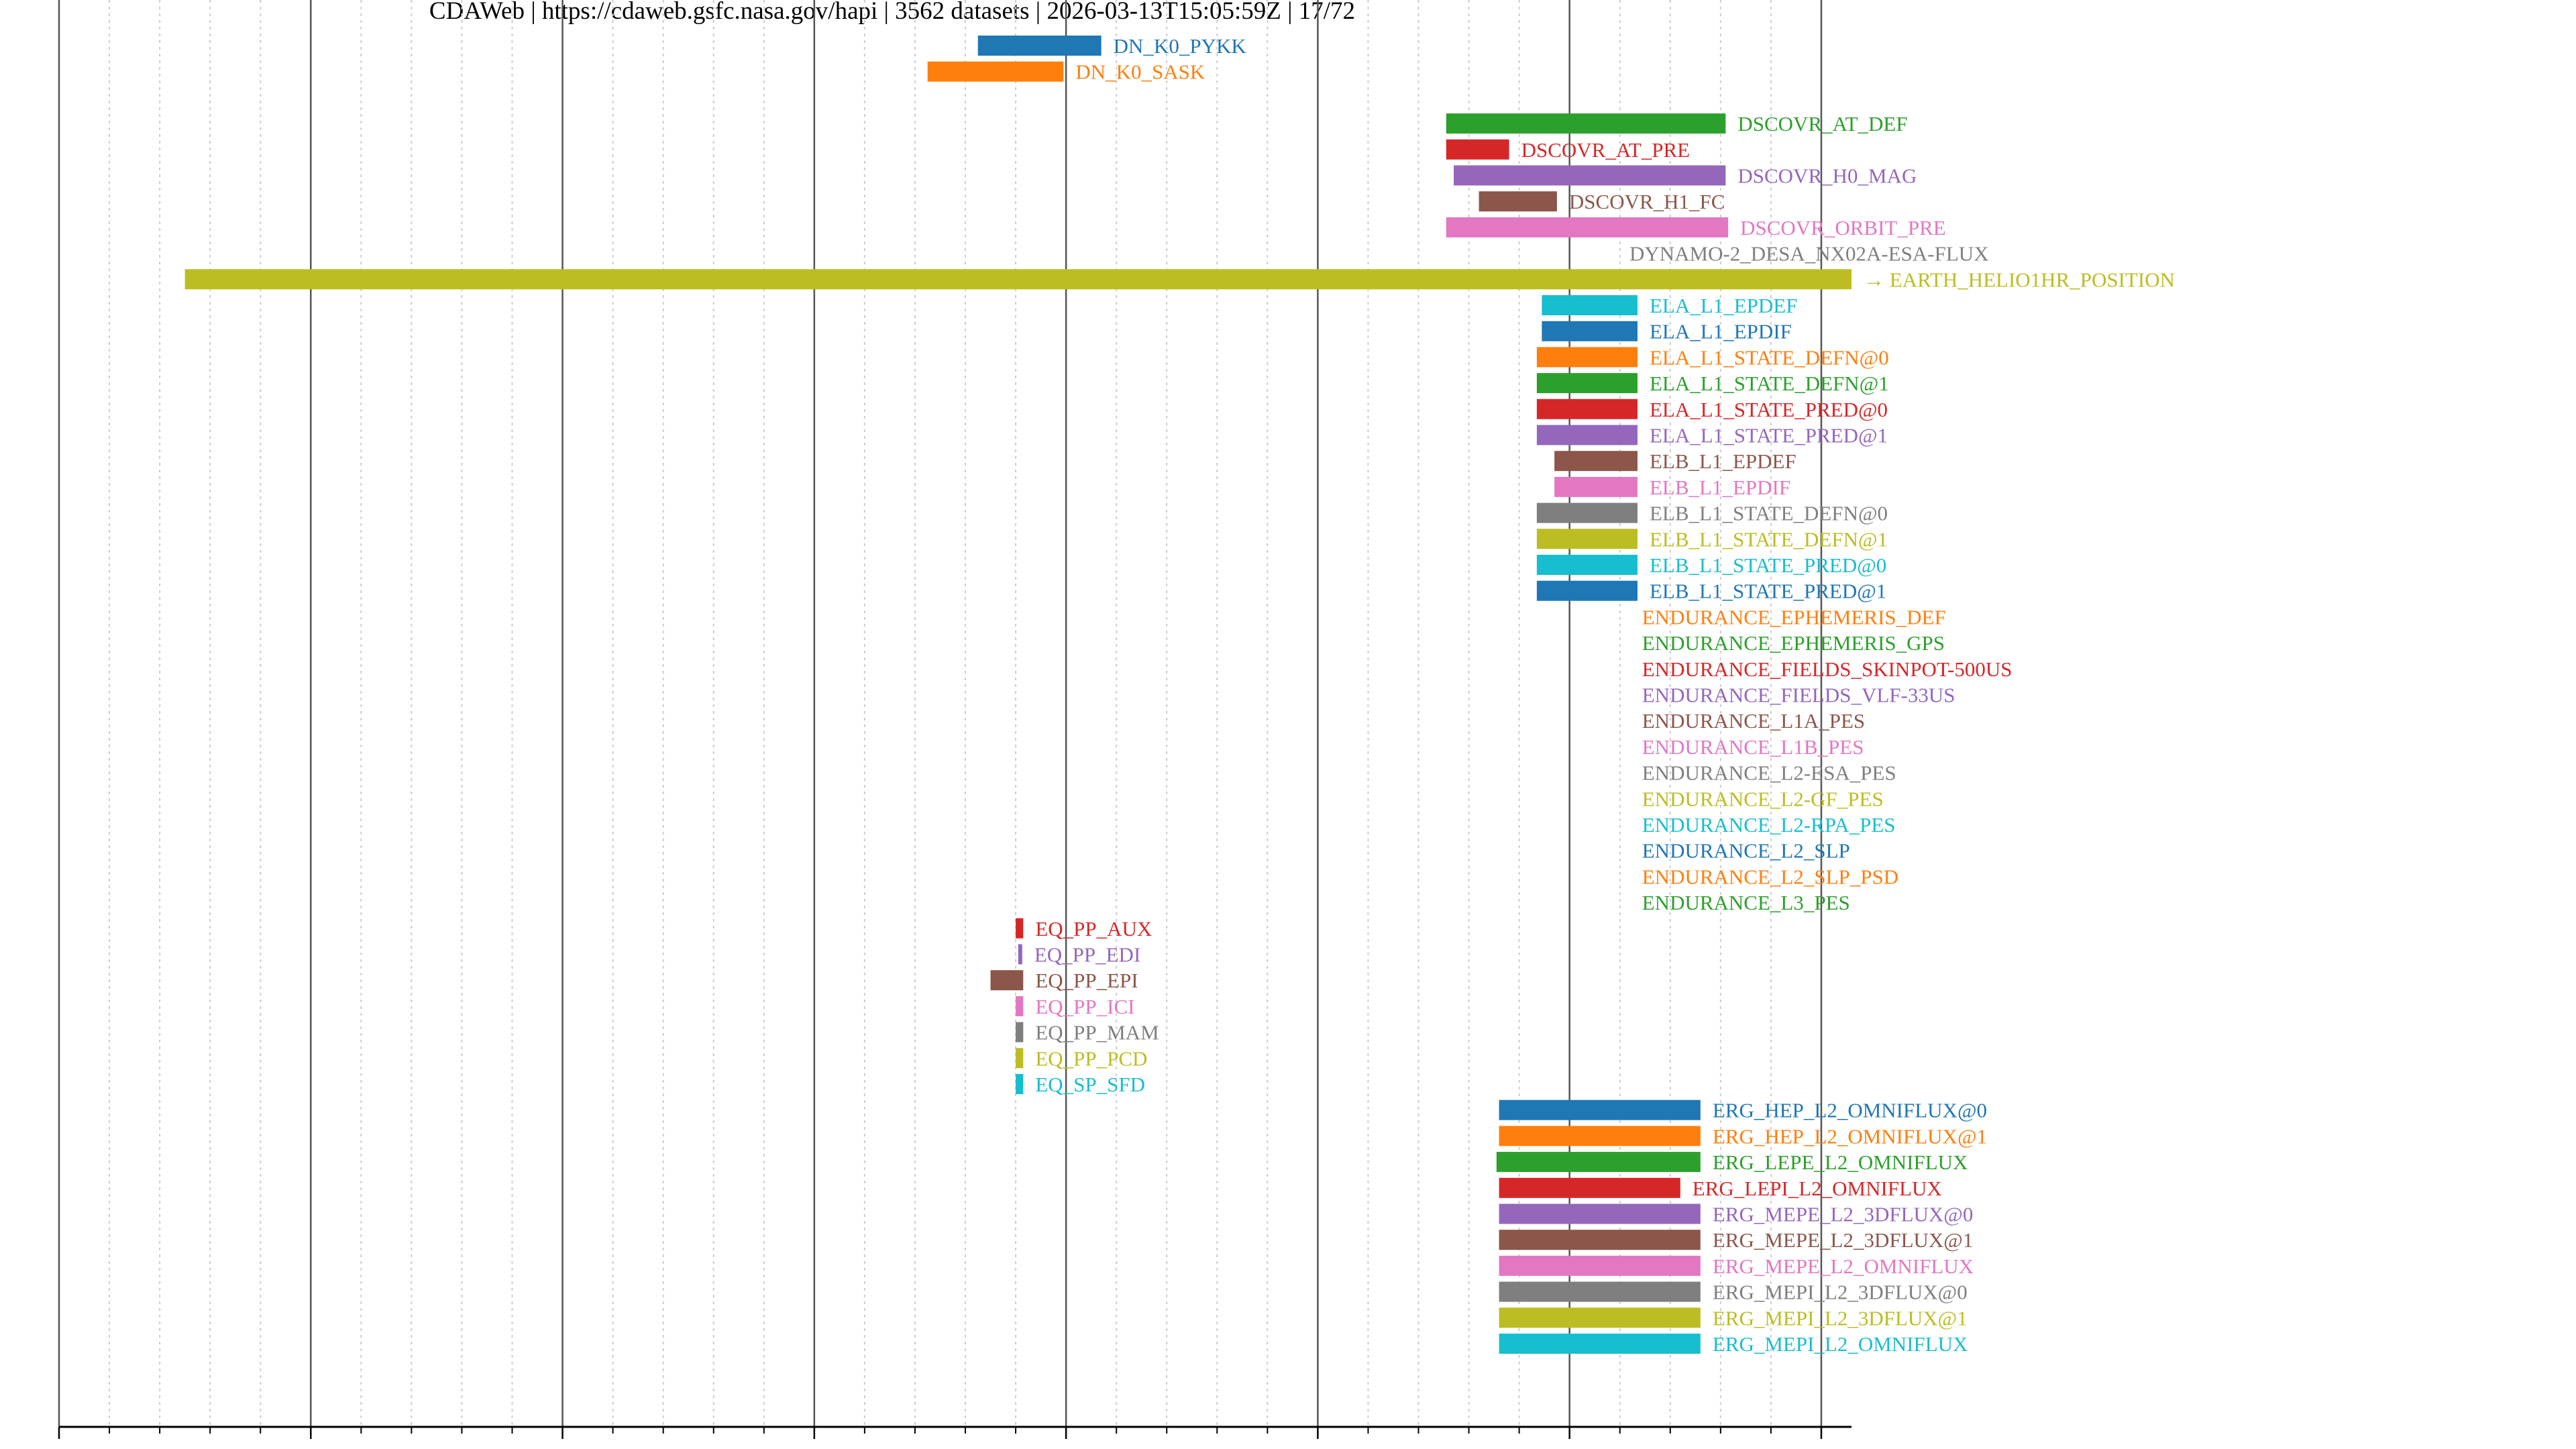 This screenshot has width=2576, height=1449. Describe the element at coordinates (1769, 773) in the screenshot. I see `dataset-label: ENDURANCE_L2-ESA_PES` at that location.